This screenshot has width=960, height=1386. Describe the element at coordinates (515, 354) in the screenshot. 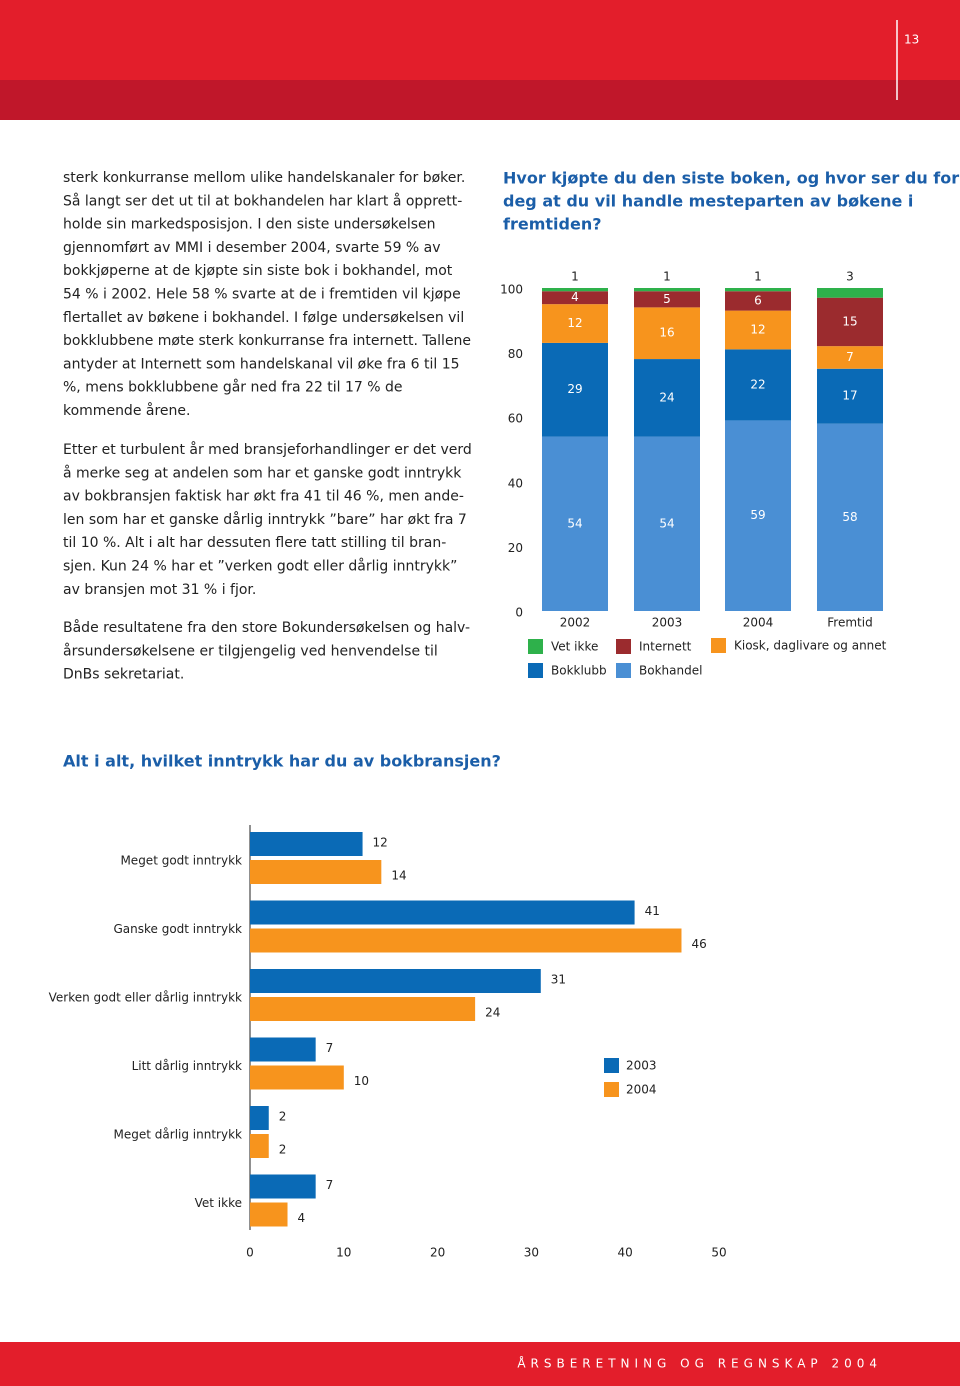

I see `y-tick-label: 80` at that location.